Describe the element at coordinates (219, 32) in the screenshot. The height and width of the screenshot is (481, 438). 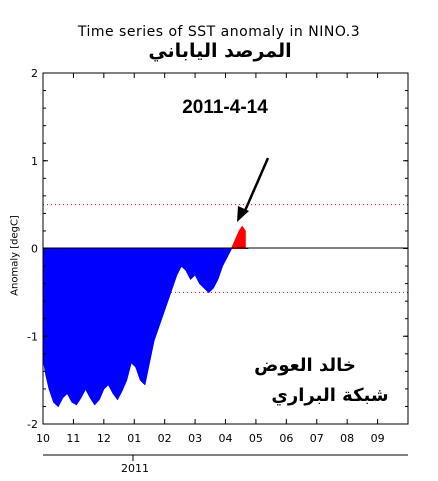
I see `chart-title: Time series of SST anomaly in NINO.3` at that location.